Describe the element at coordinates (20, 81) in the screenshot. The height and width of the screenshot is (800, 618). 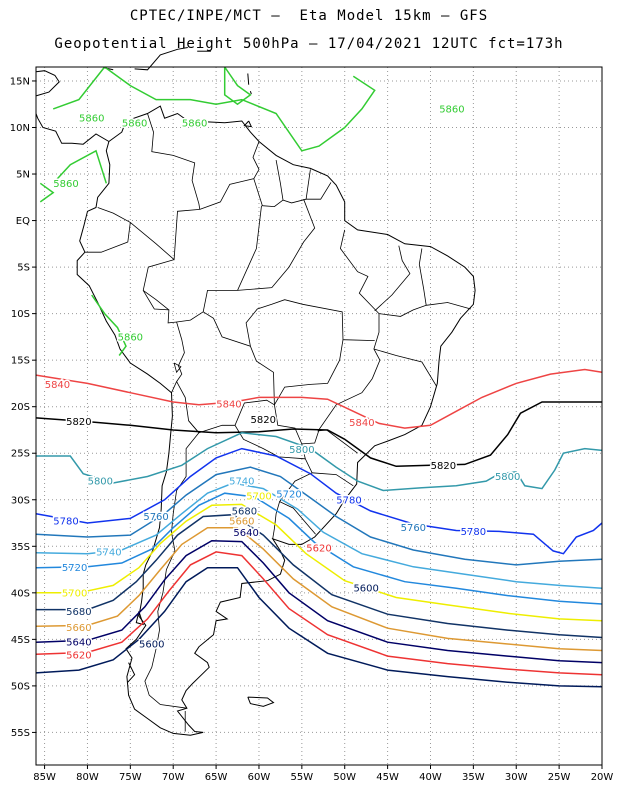
I see `lat-tick-label: 15N` at that location.